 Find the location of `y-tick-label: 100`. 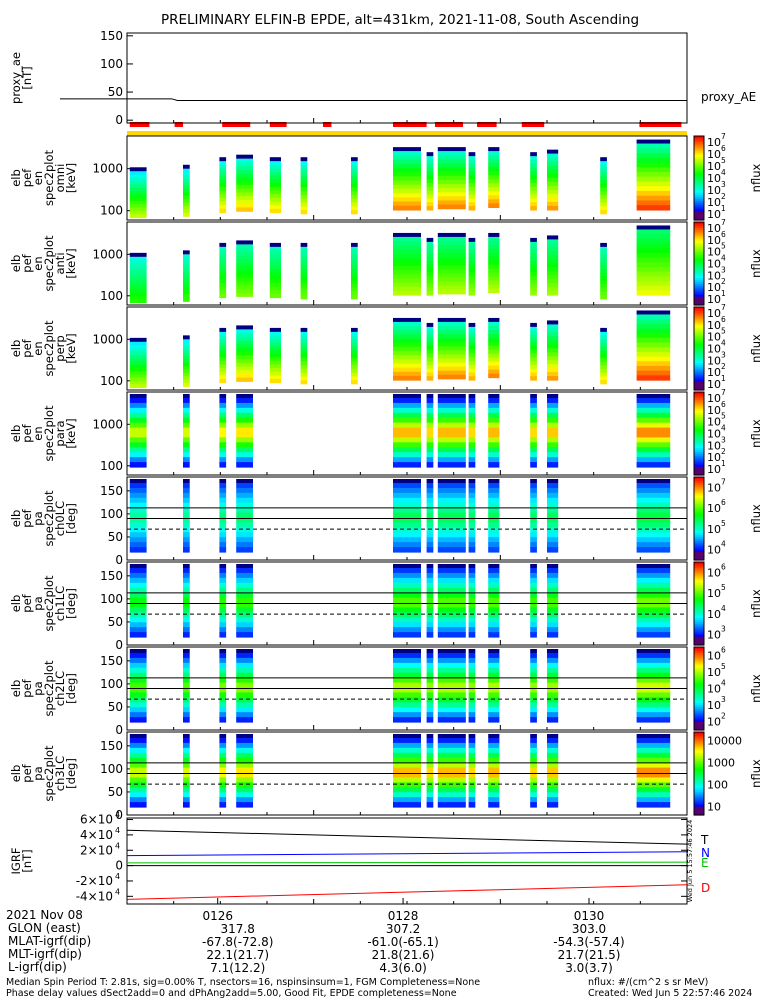

y-tick-label: 100 is located at coordinates (111, 296).